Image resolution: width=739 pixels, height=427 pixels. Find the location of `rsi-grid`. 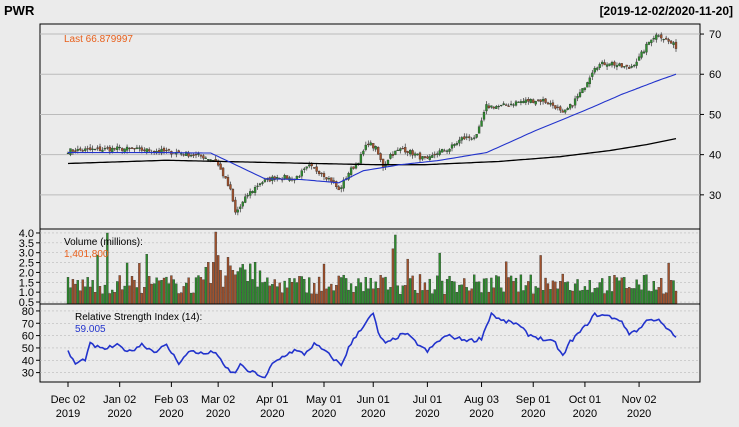

rsi-grid is located at coordinates (370, 341).